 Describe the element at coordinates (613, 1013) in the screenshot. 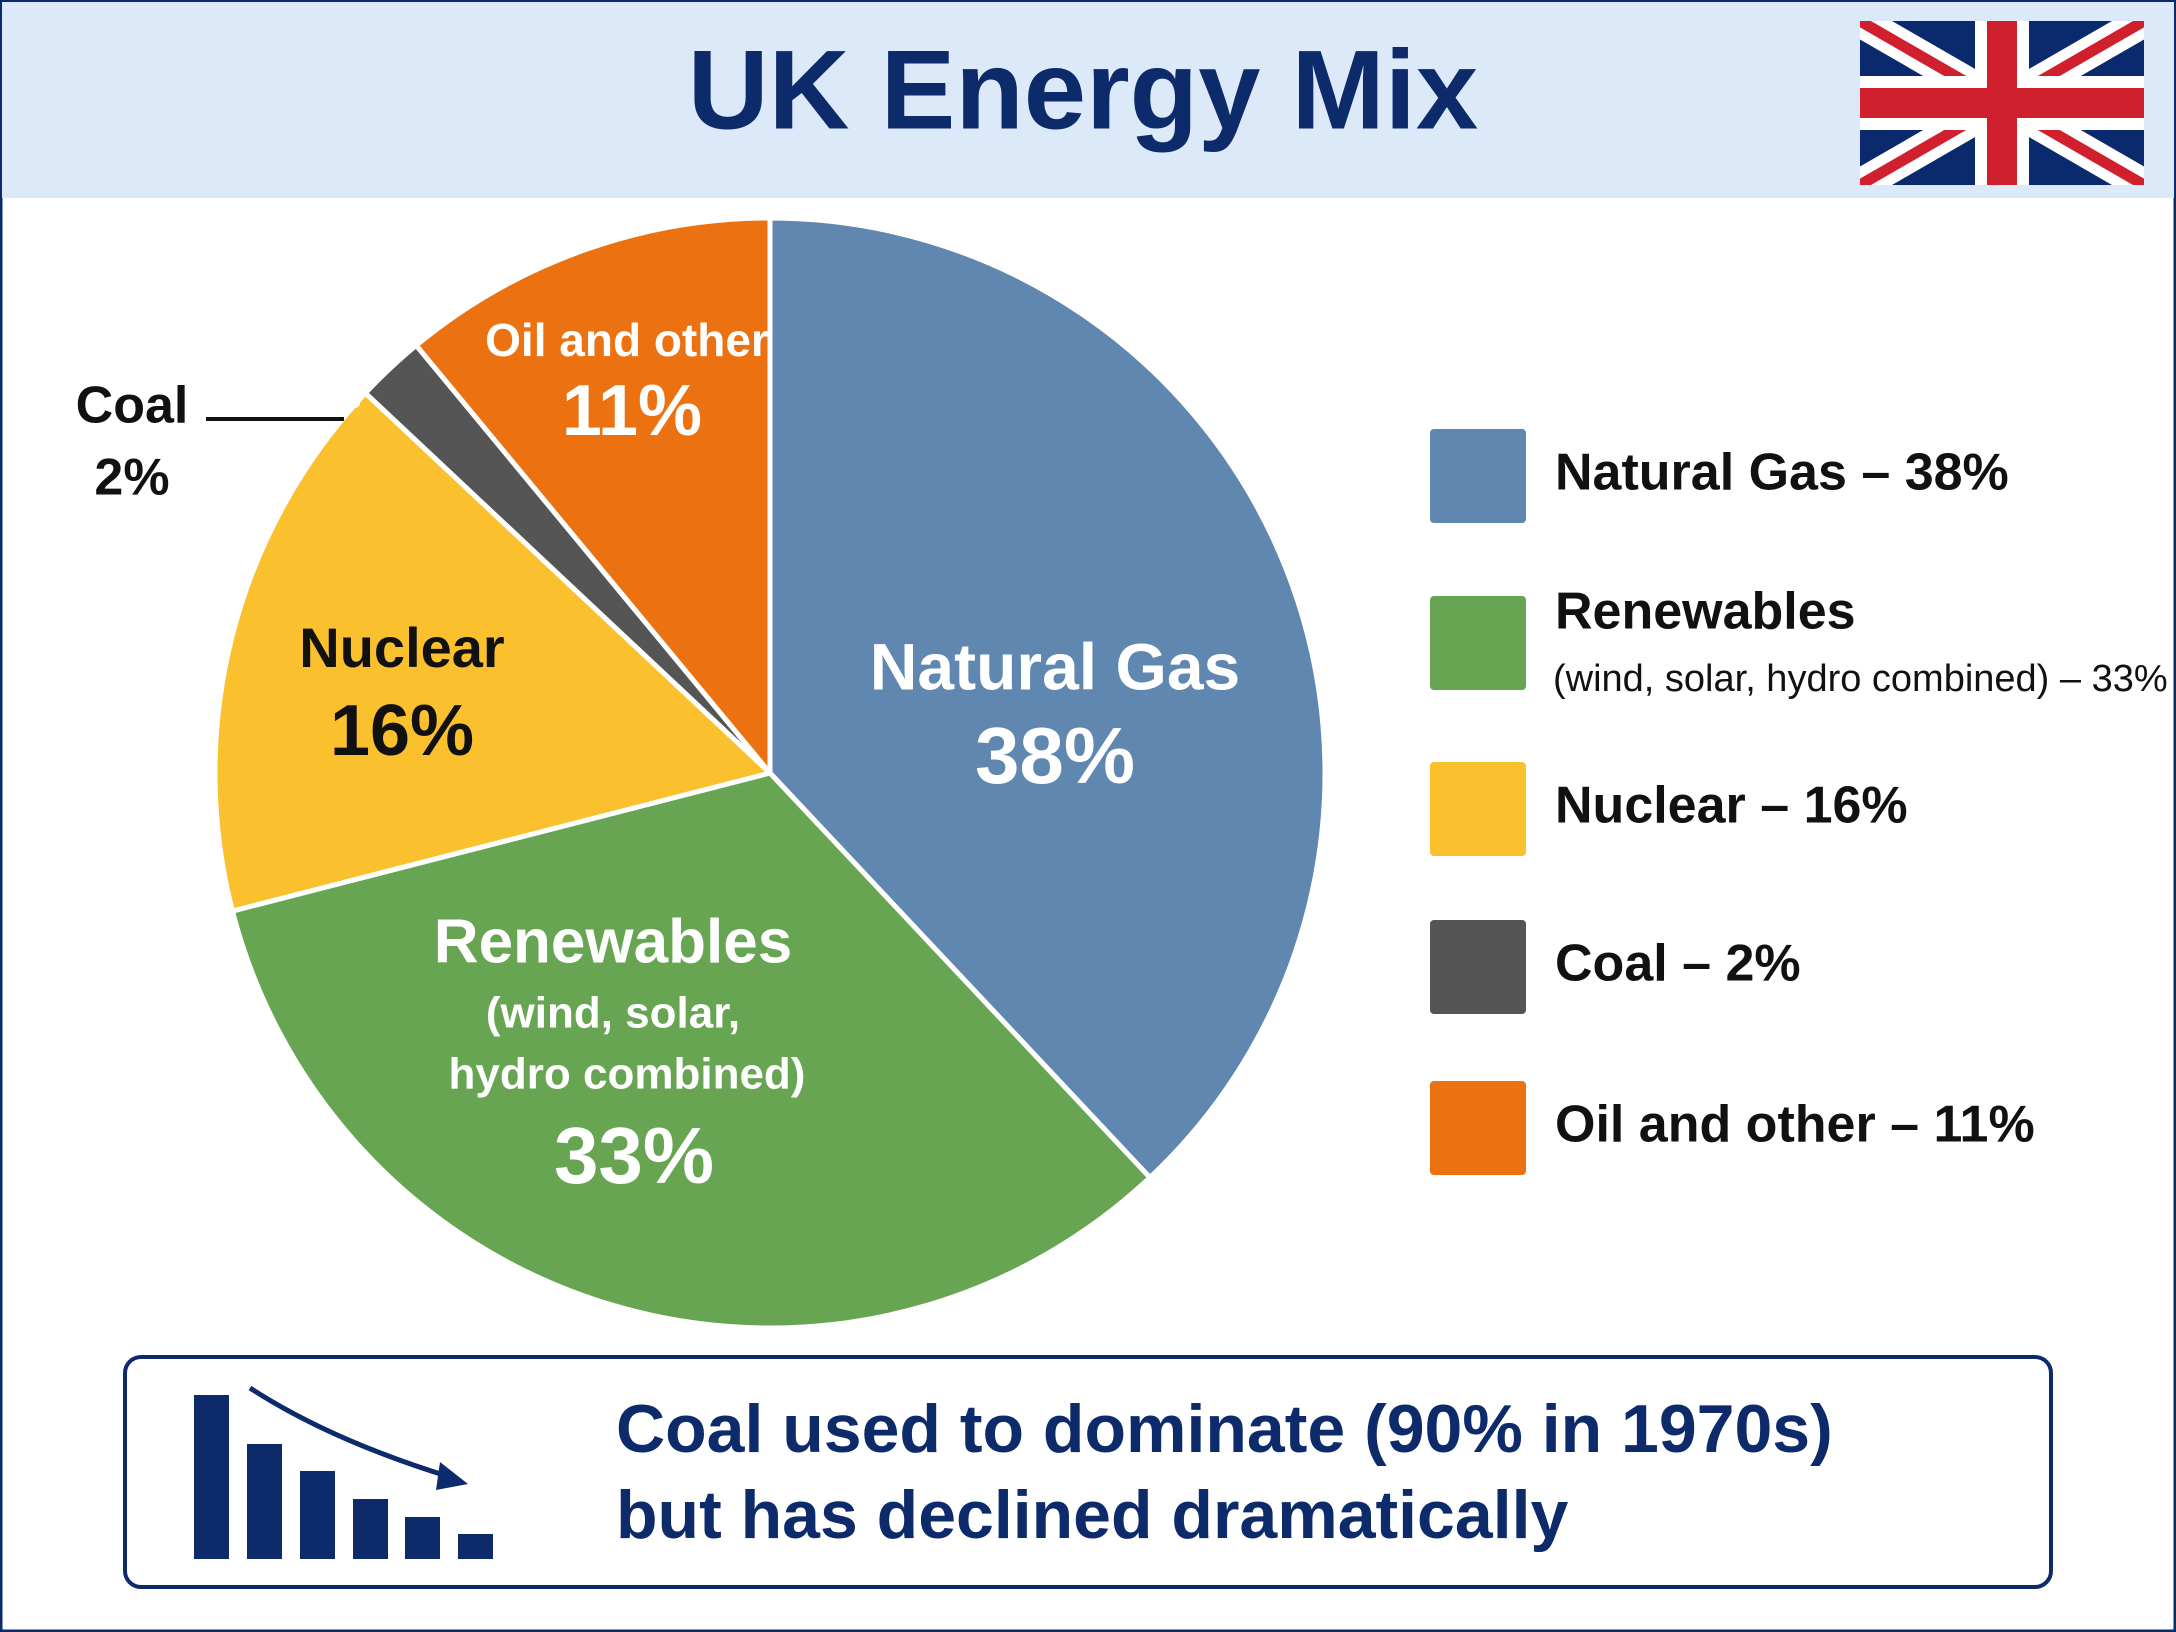

I see `slice-note: (wind, solar,` at that location.